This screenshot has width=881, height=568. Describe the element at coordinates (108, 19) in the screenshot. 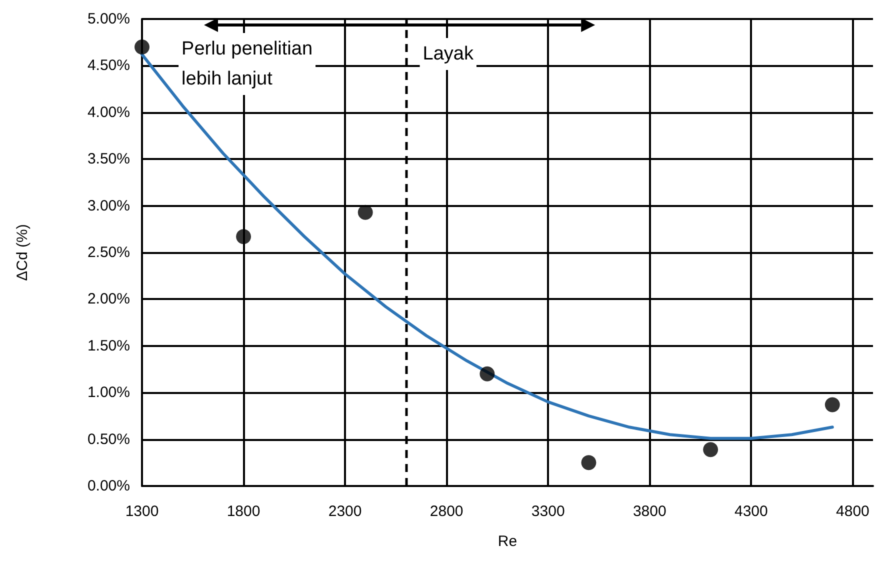

I see `y-tick-label: 5.00%` at that location.